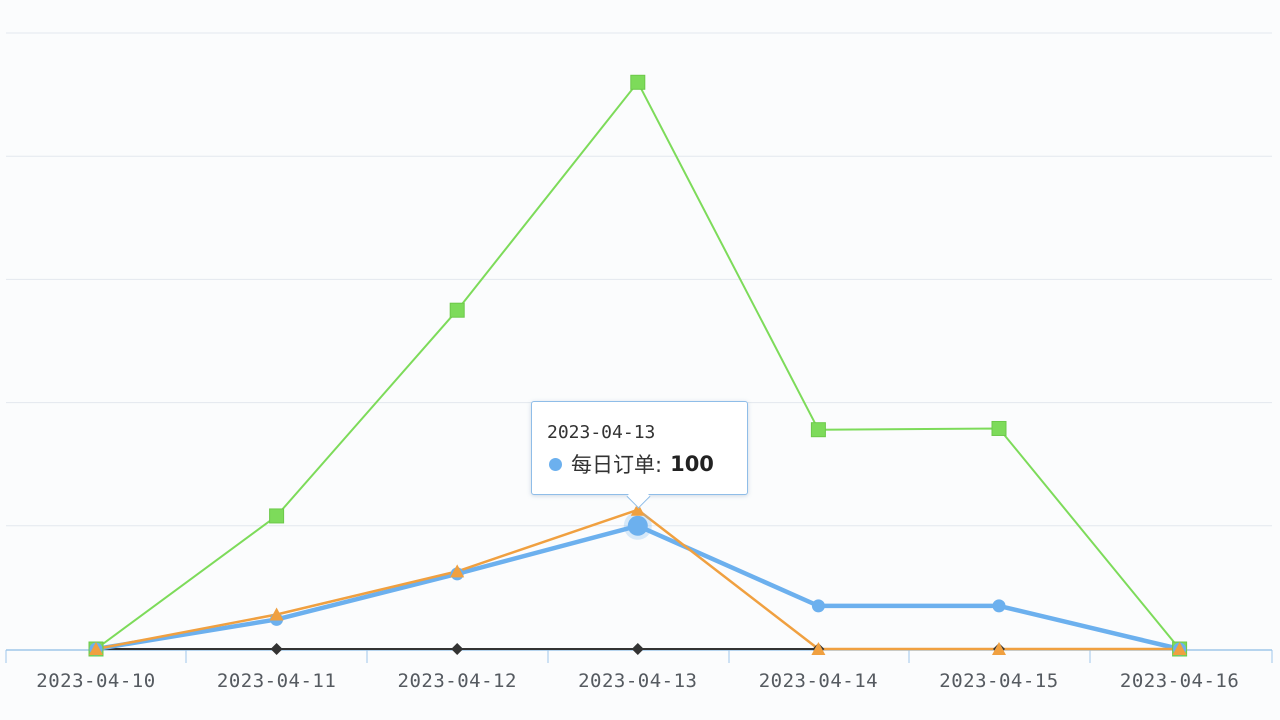 This screenshot has width=1280, height=720. I want to click on x-tick-label: 2023-04-12, so click(457, 681).